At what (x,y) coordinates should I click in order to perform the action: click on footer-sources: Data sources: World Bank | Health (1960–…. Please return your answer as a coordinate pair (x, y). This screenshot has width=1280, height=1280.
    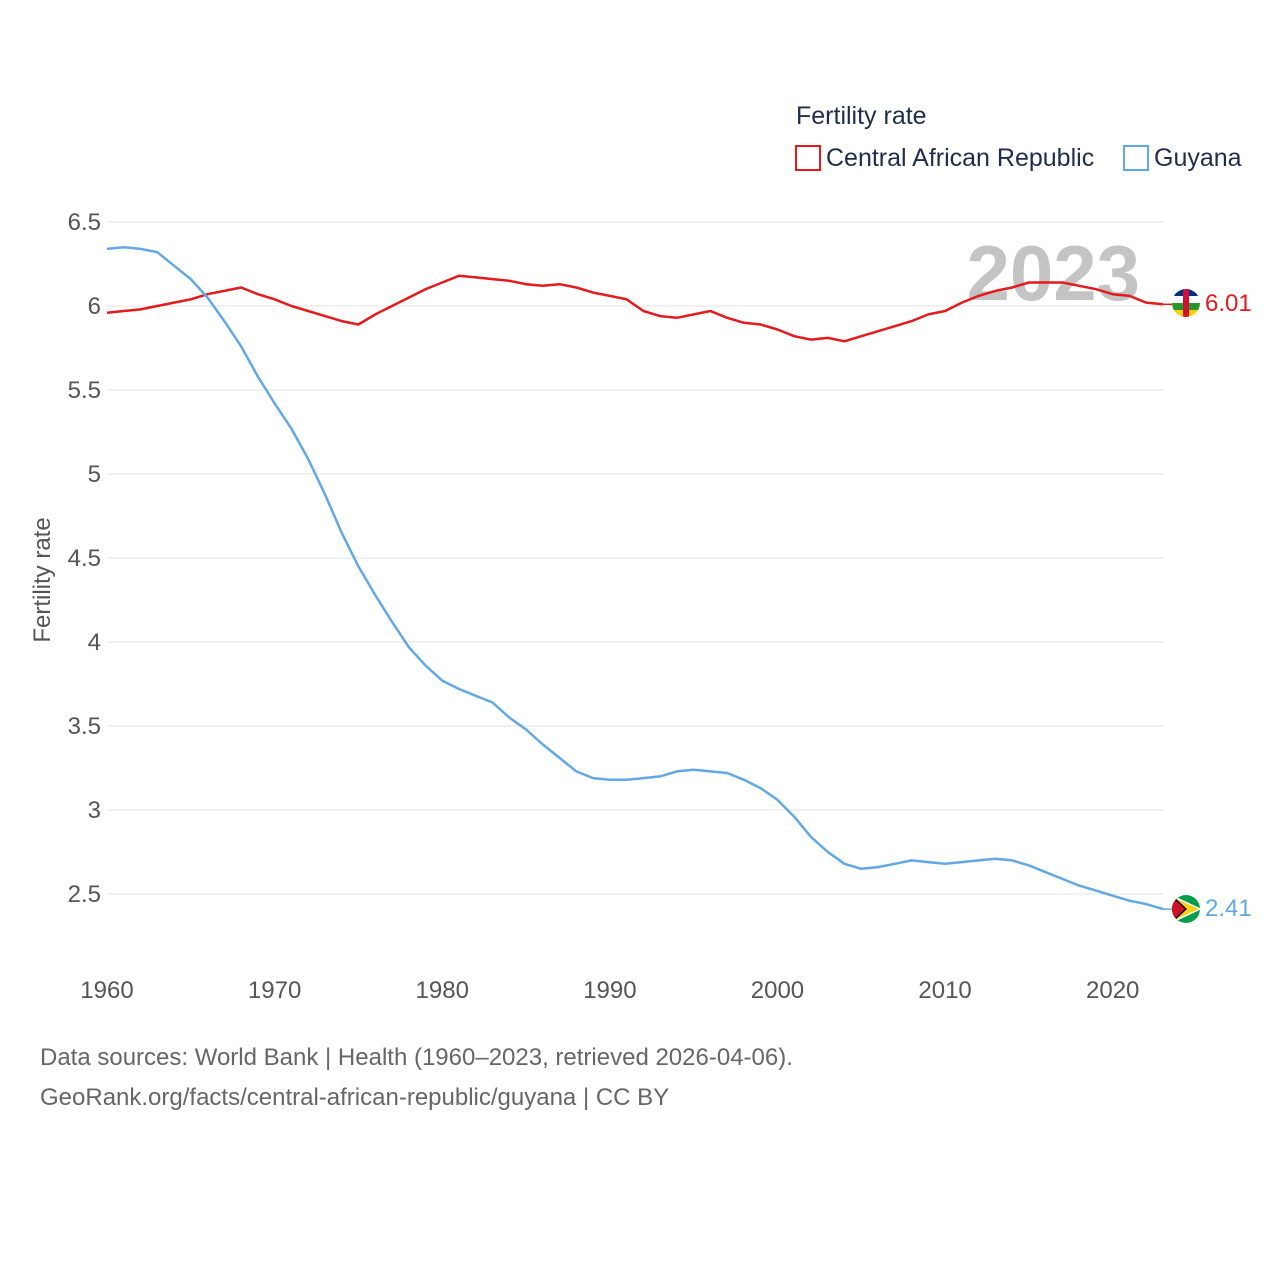
    Looking at the image, I should click on (416, 1057).